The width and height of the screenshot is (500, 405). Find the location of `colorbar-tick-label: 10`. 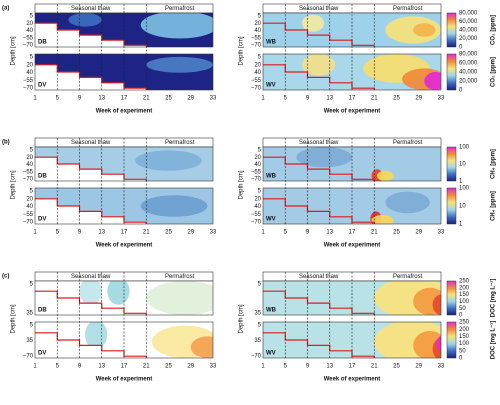

colorbar-tick-label: 10 is located at coordinates (462, 165).